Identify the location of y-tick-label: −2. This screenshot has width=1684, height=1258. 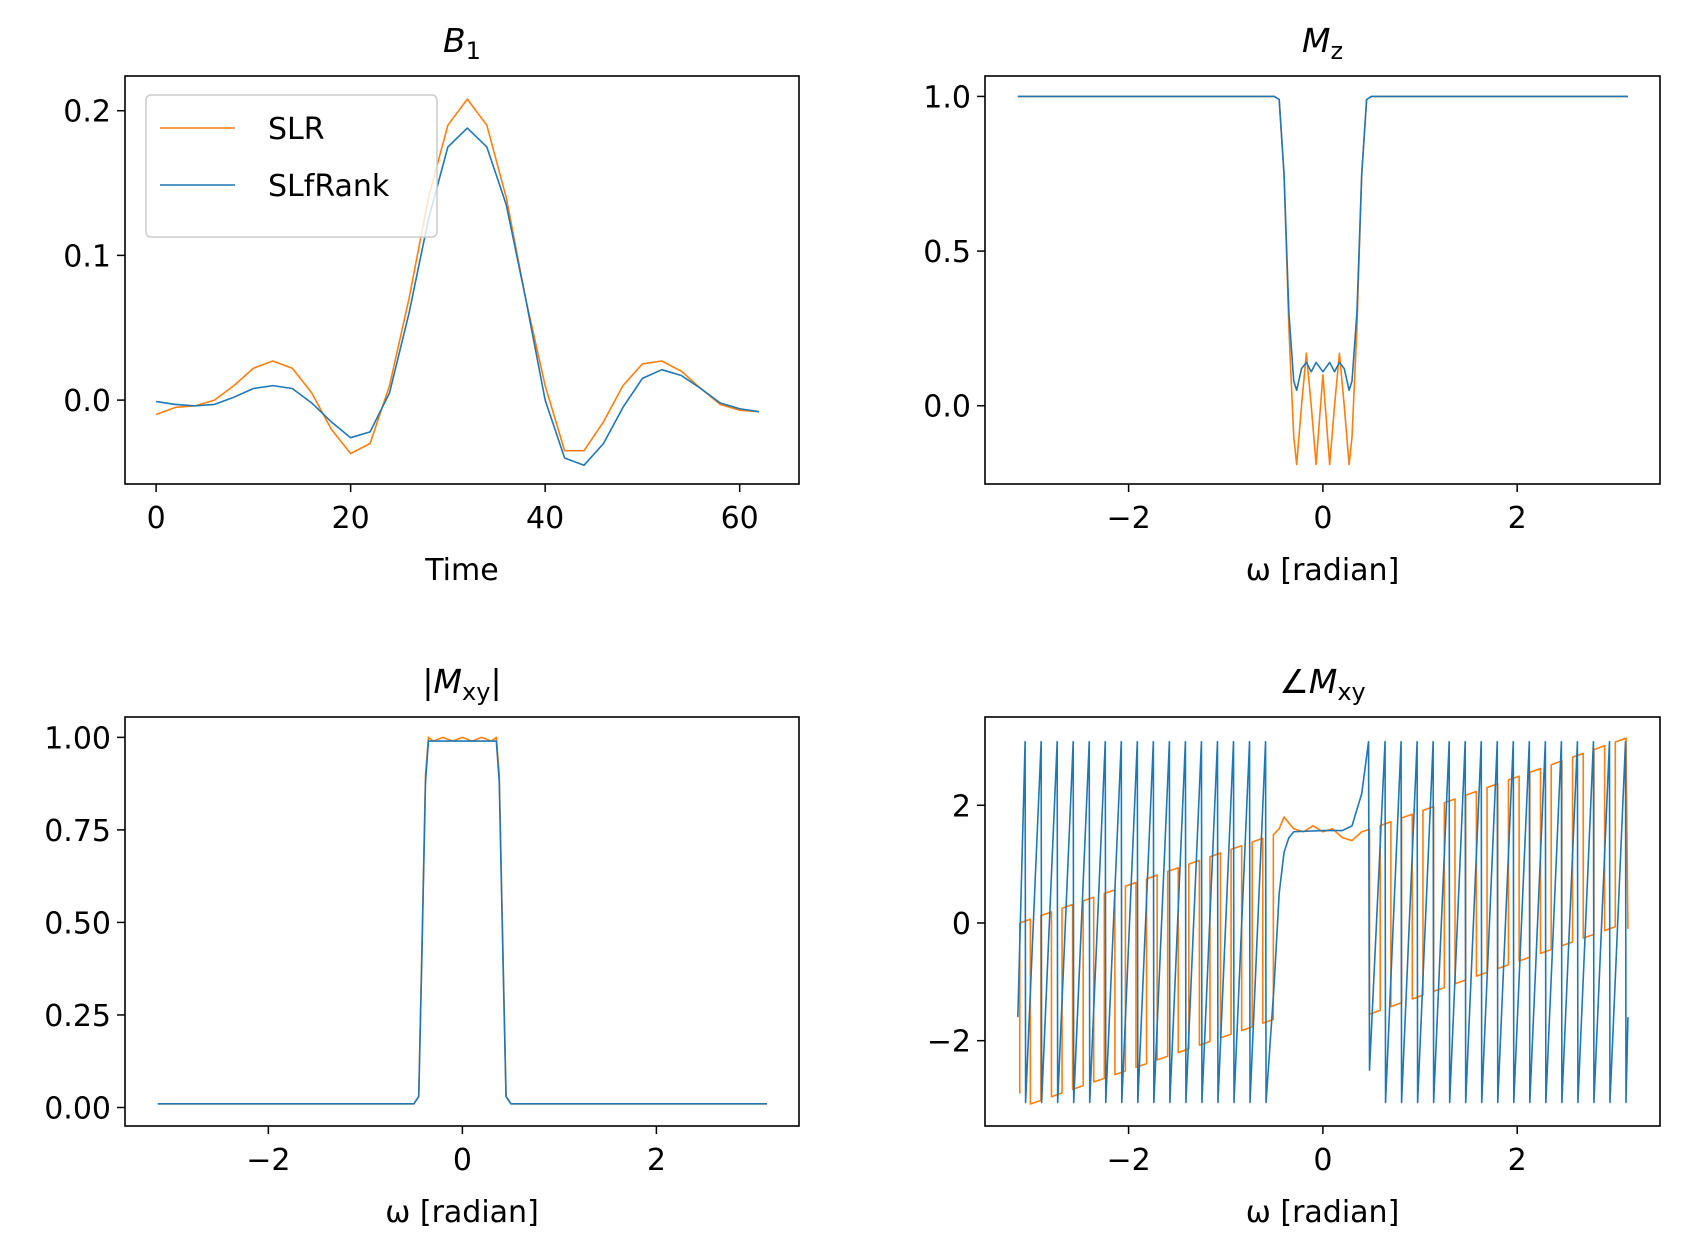
(949, 1042).